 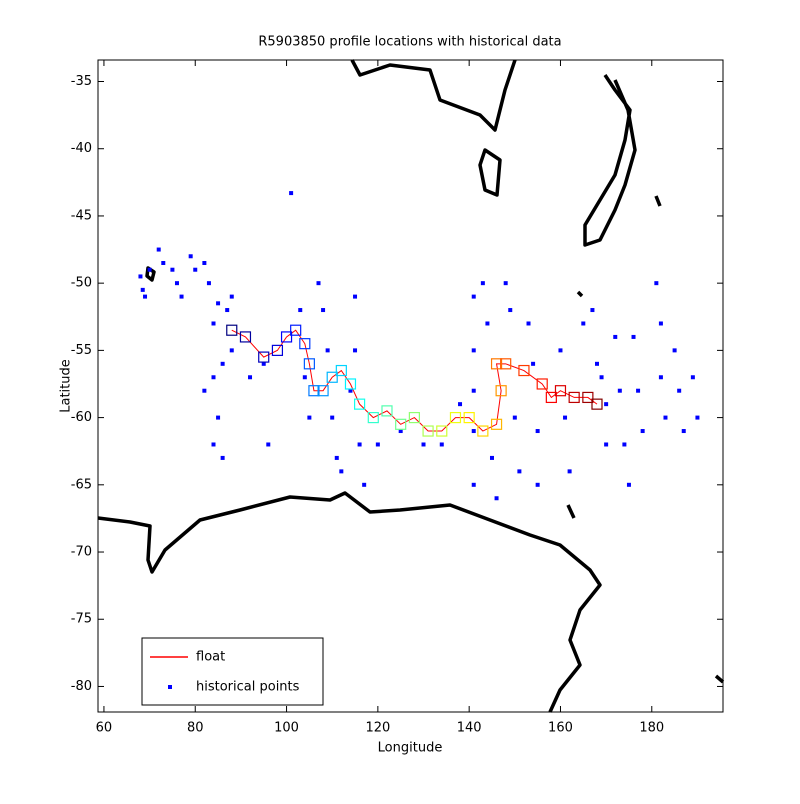 I want to click on y-tick-label: -50, so click(x=81, y=283).